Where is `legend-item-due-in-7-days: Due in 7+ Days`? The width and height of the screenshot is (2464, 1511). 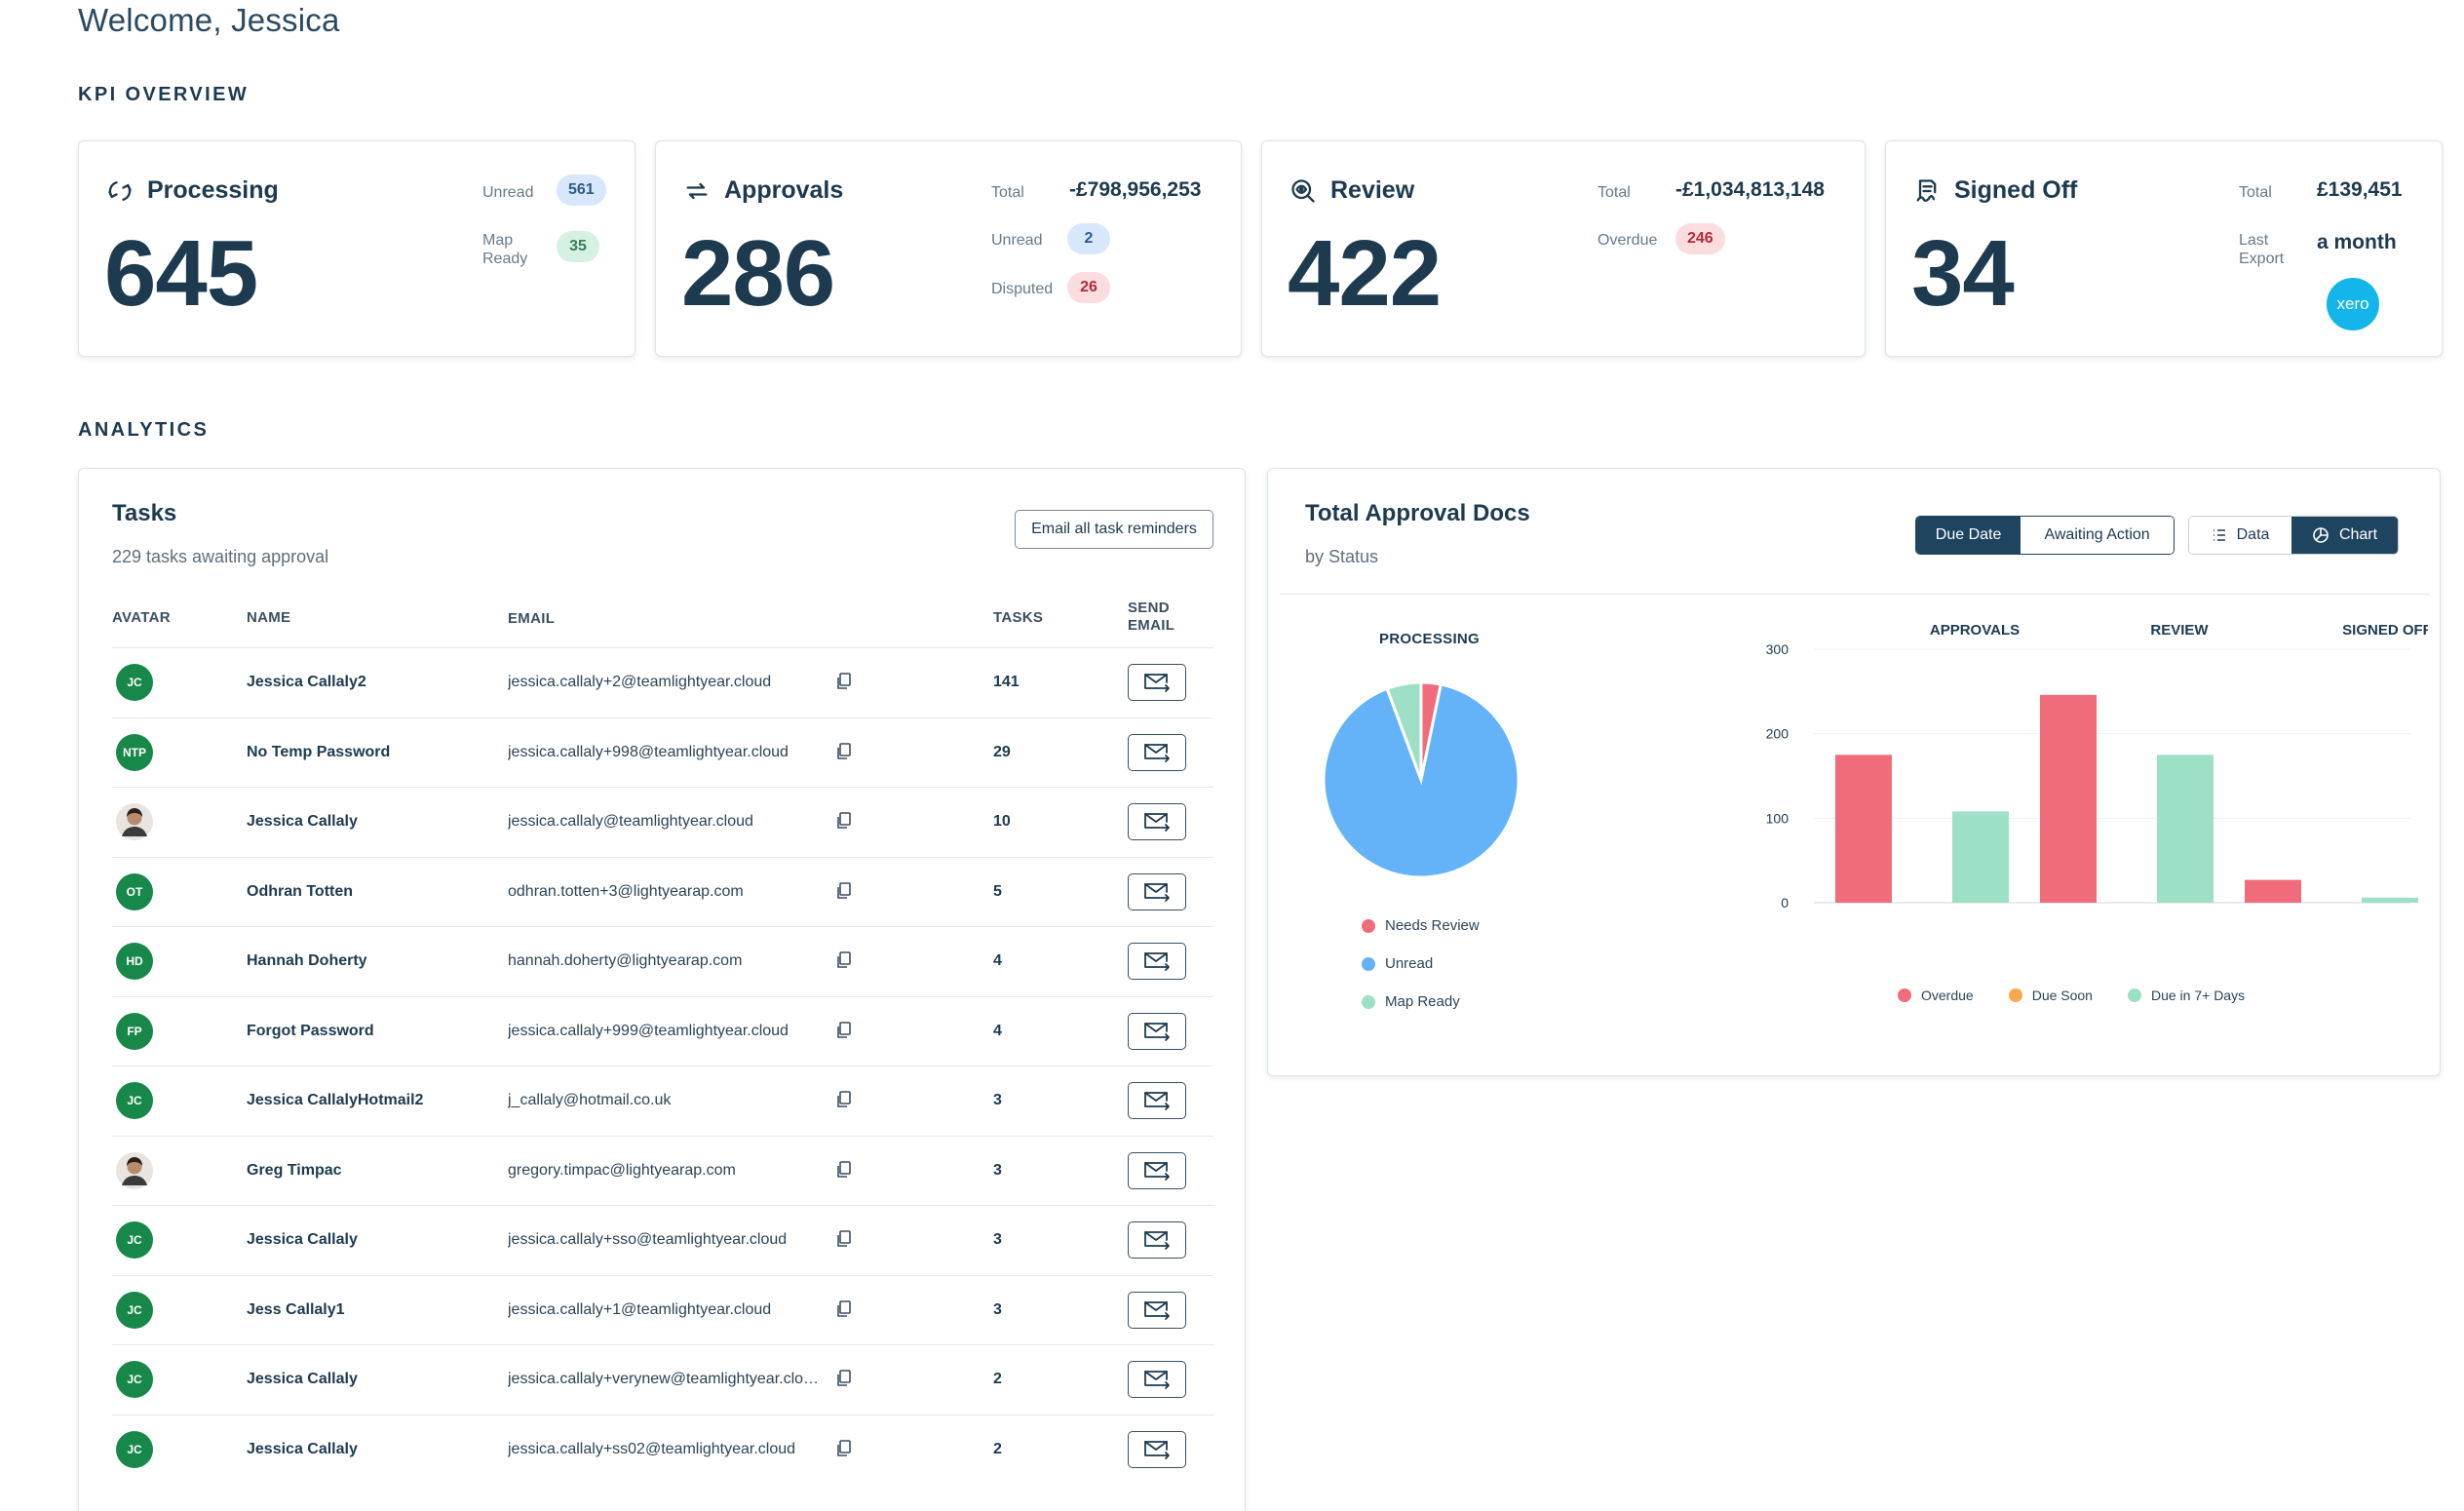 legend-item-due-in-7-days: Due in 7+ Days is located at coordinates (2186, 995).